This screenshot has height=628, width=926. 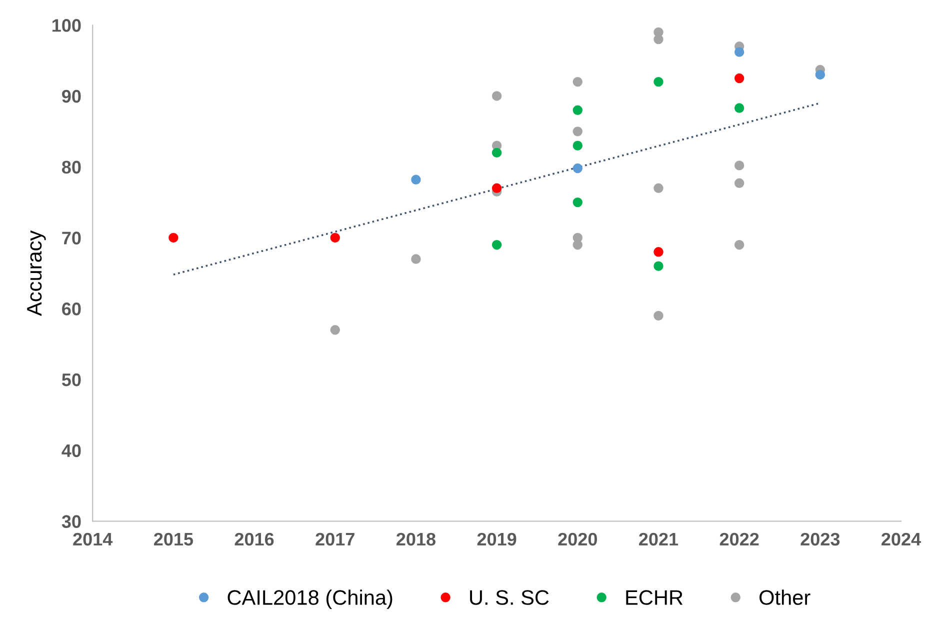 What do you see at coordinates (71, 521) in the screenshot?
I see `y-tick-label: 30` at bounding box center [71, 521].